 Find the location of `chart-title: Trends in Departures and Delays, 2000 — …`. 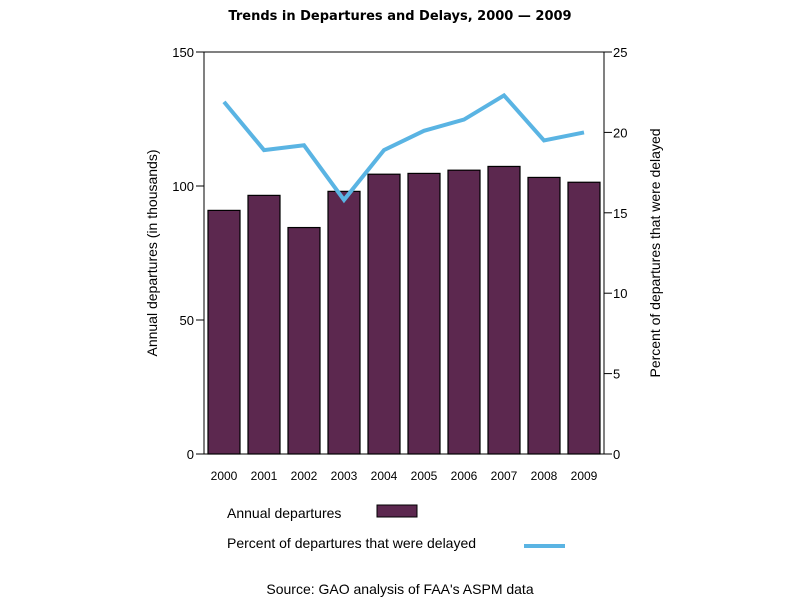

chart-title: Trends in Departures and Delays, 2000 — … is located at coordinates (399, 16).